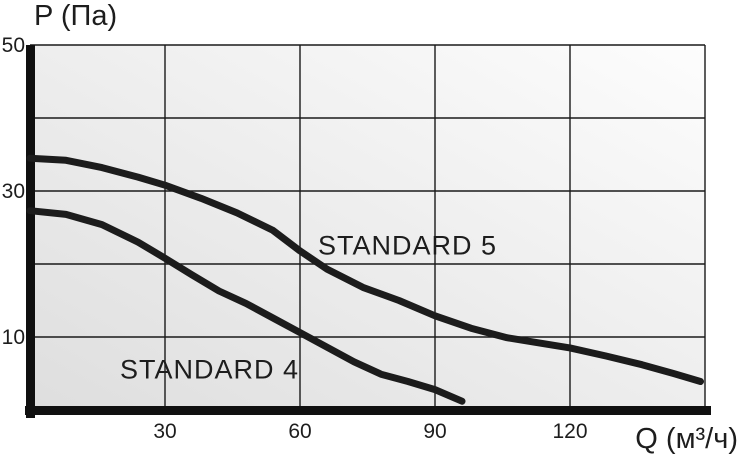  I want to click on curve-label-standard-5: STANDARD 5, so click(407, 246).